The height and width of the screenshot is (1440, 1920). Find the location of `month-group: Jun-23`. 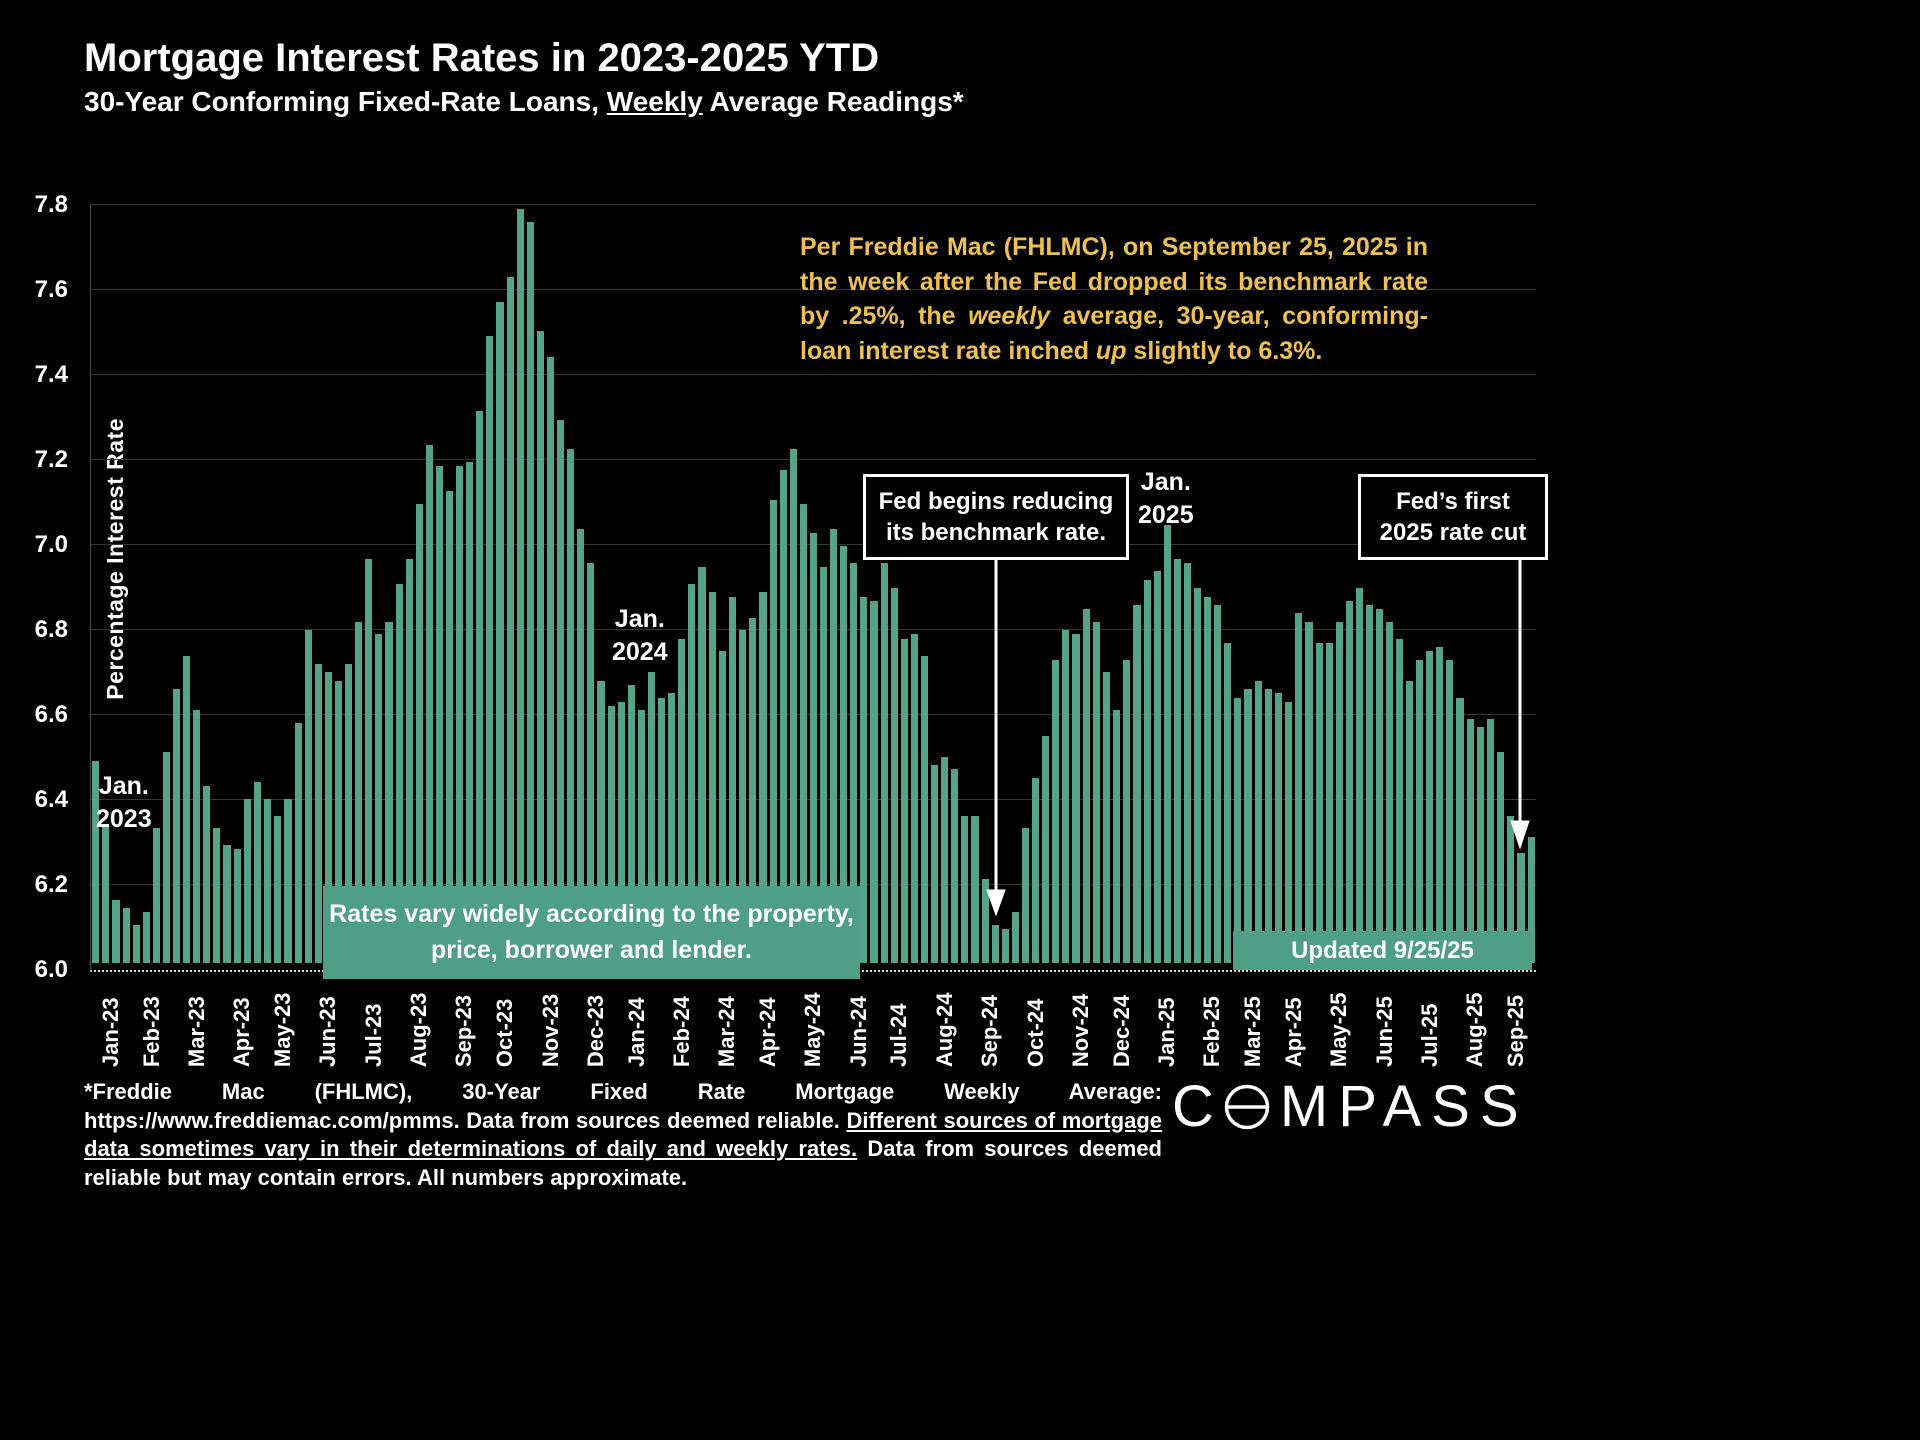

month-group: Jun-23 is located at coordinates (328, 636).